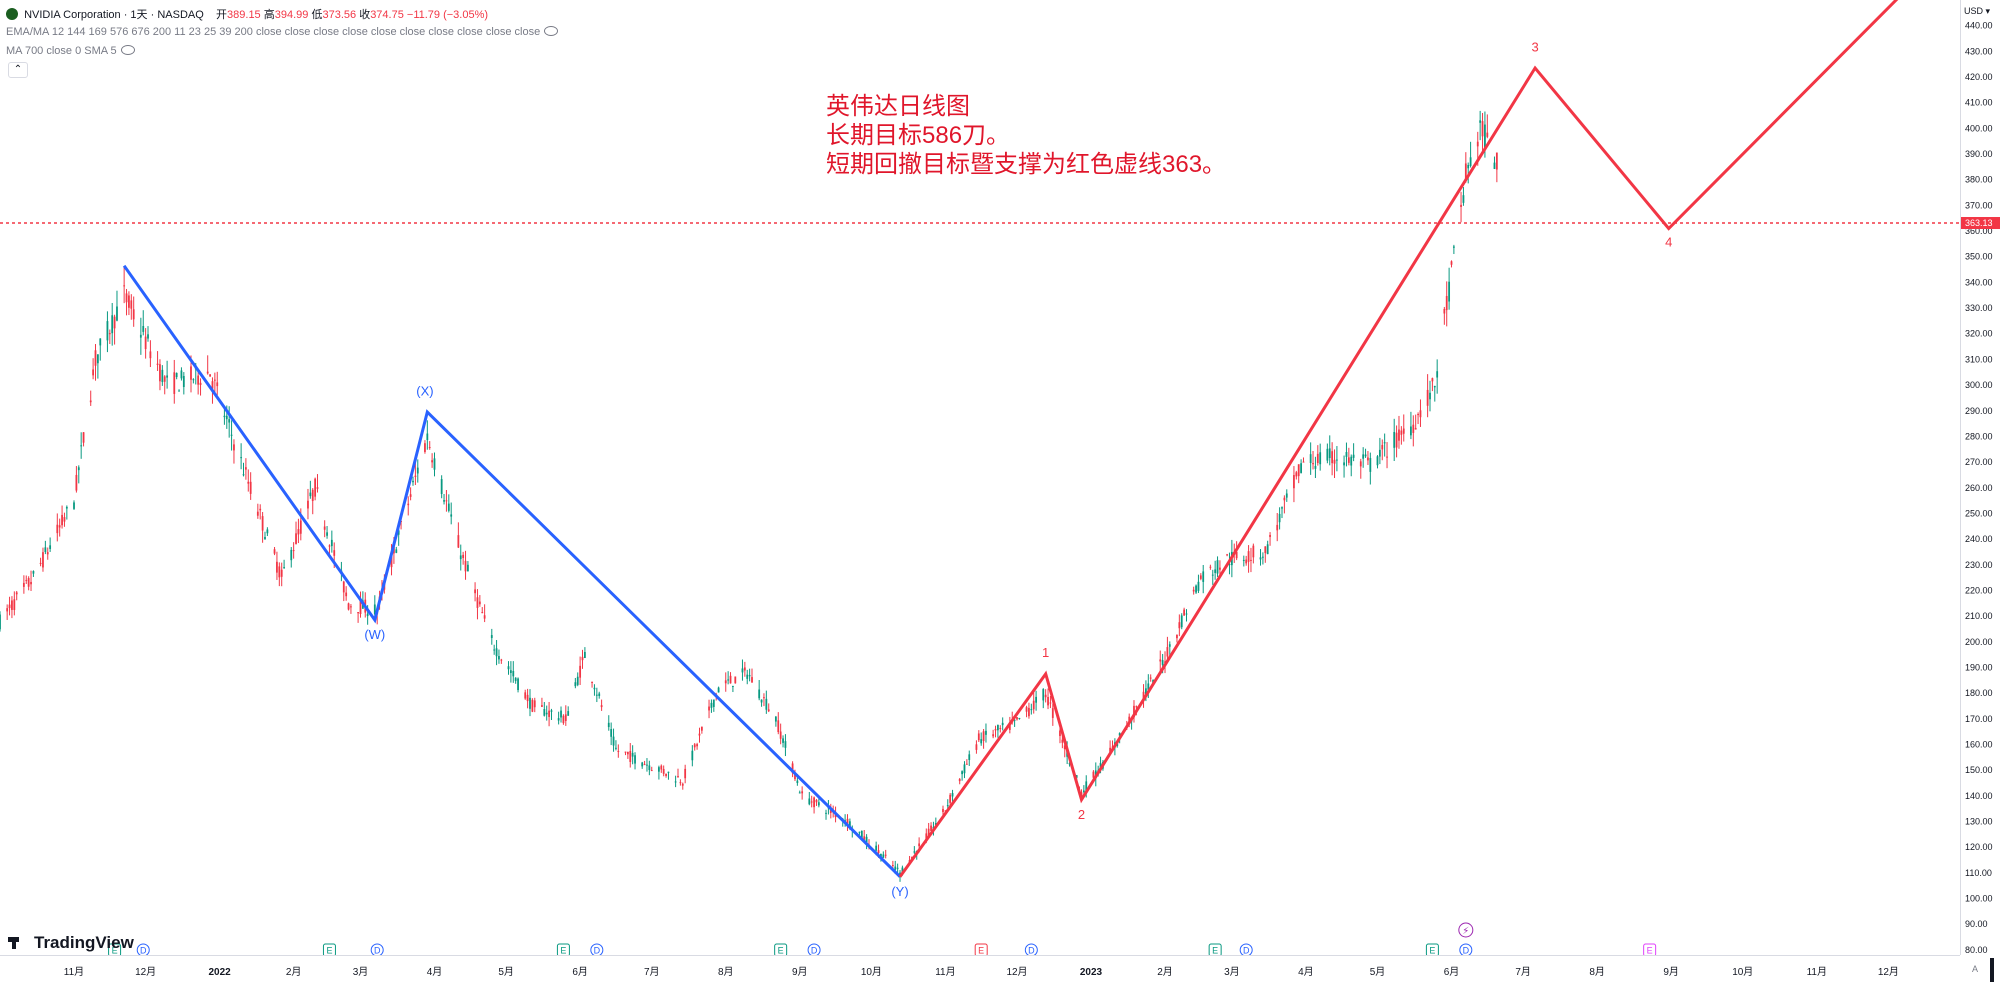 This screenshot has width=2000, height=989. Describe the element at coordinates (1979, 77) in the screenshot. I see `price-tick-label: 420.00` at that location.